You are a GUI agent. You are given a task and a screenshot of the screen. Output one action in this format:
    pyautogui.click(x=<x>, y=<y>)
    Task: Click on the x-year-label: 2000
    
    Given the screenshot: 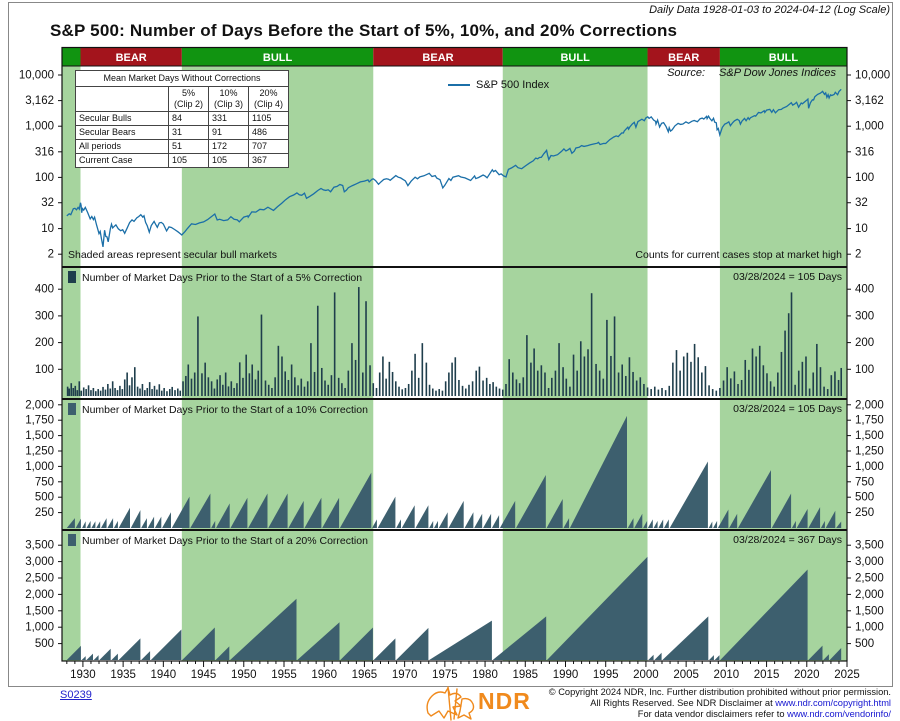 What is the action you would take?
    pyautogui.click(x=646, y=675)
    